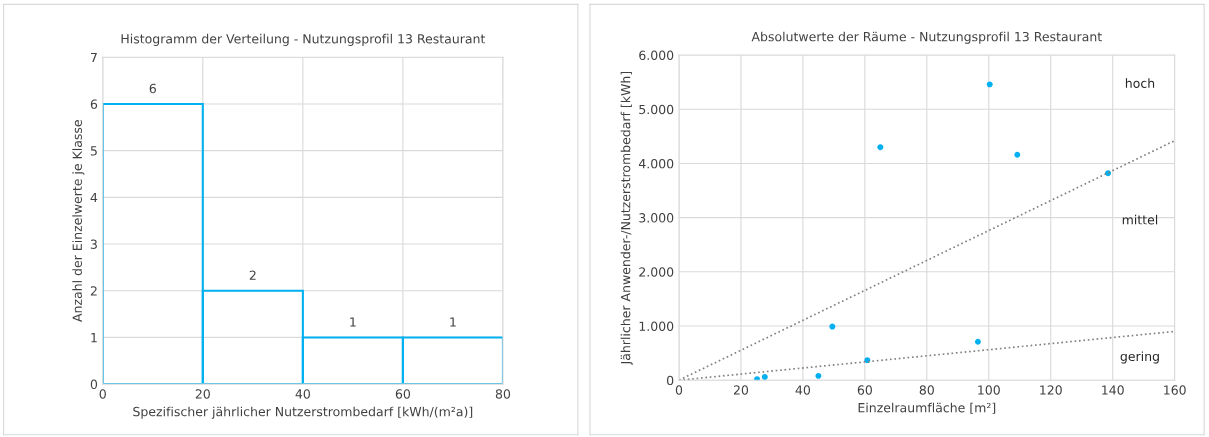 Image resolution: width=1209 pixels, height=437 pixels. I want to click on y-tick-label: 2, so click(93, 291).